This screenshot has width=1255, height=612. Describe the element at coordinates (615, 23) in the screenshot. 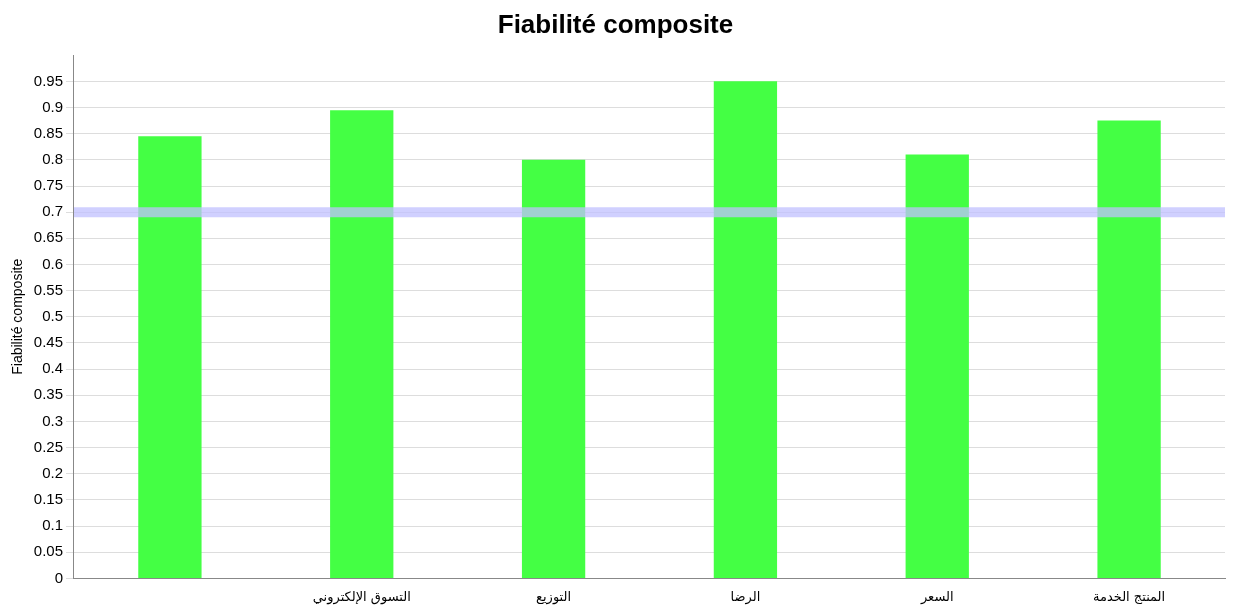

I see `chart-title: Fiabilité composite` at that location.